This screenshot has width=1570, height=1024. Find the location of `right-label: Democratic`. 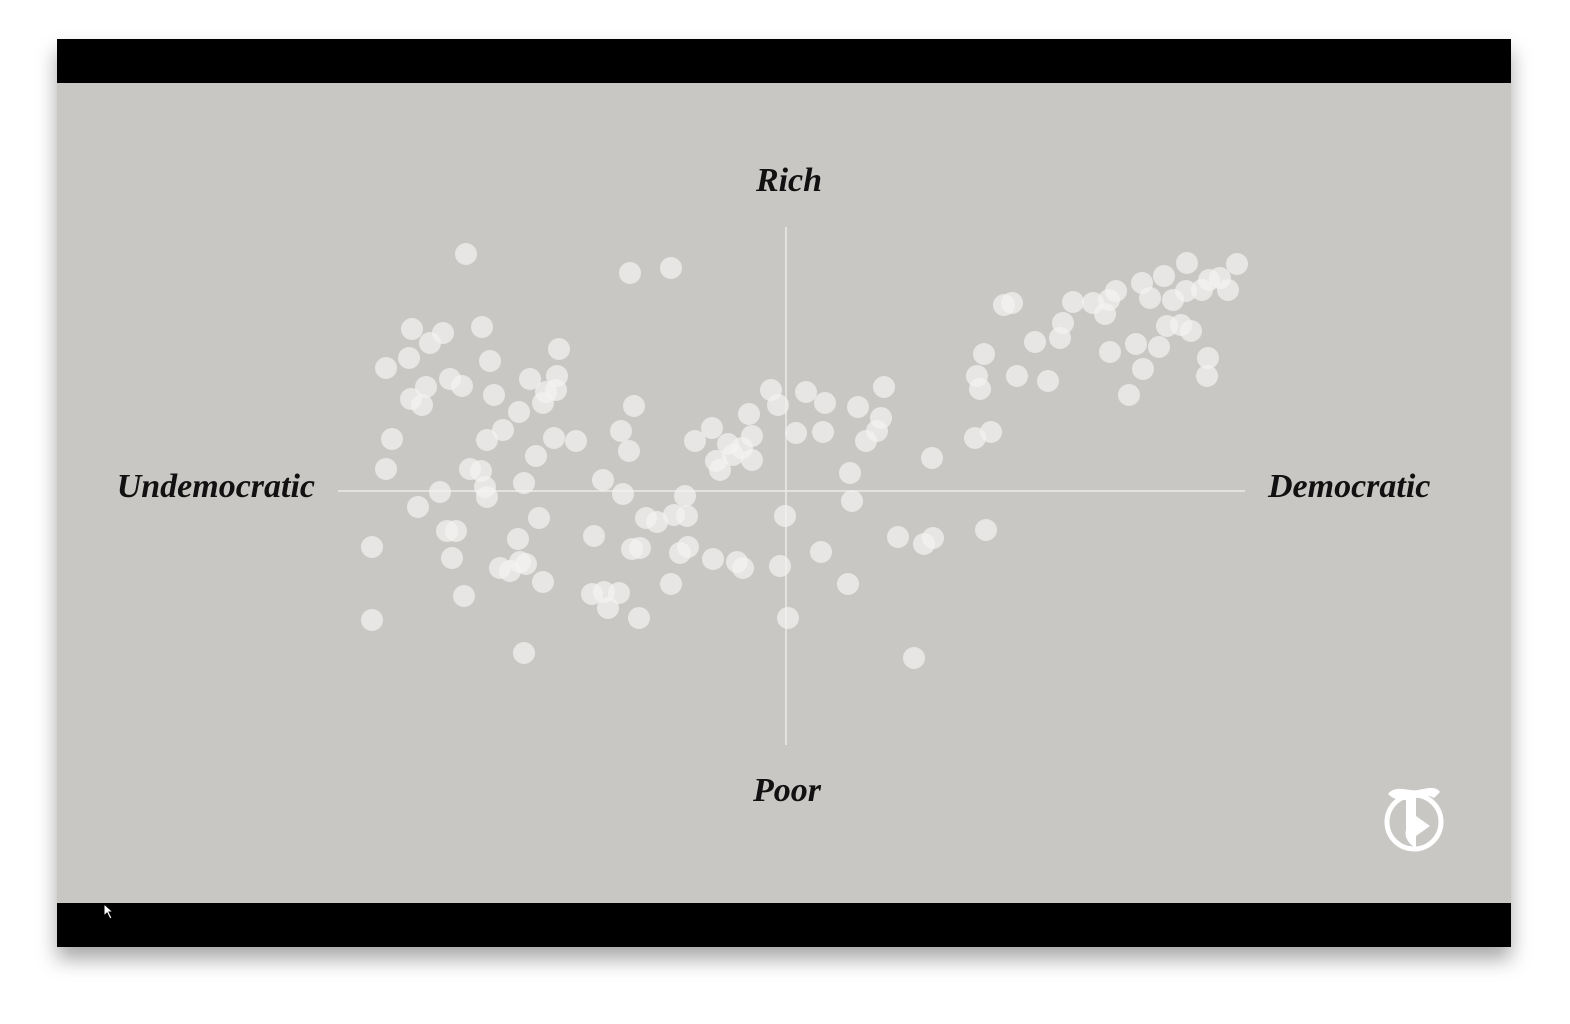

right-label: Democratic is located at coordinates (1348, 486).